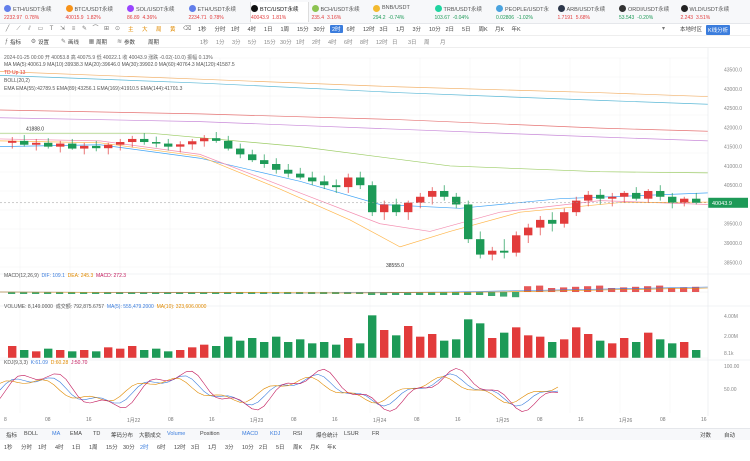 This screenshot has height=461, width=750. I want to click on indicator-toggle: TD, so click(97, 434).